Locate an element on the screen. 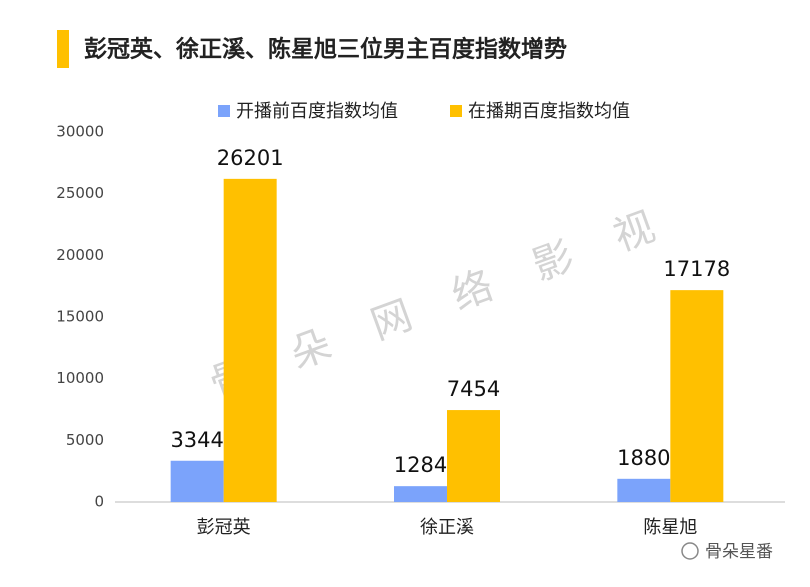 Image resolution: width=810 pixels, height=587 pixels. y-tick-label: 0 is located at coordinates (99, 502).